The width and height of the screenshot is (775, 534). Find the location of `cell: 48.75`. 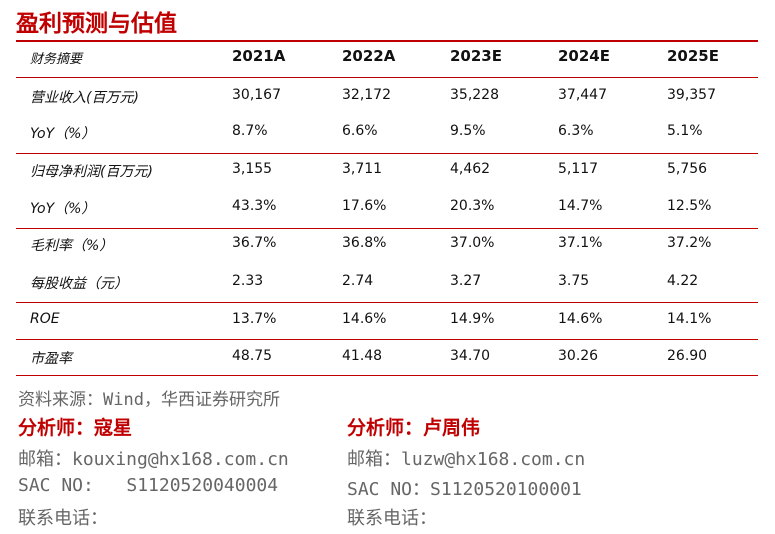

cell: 48.75 is located at coordinates (252, 356).